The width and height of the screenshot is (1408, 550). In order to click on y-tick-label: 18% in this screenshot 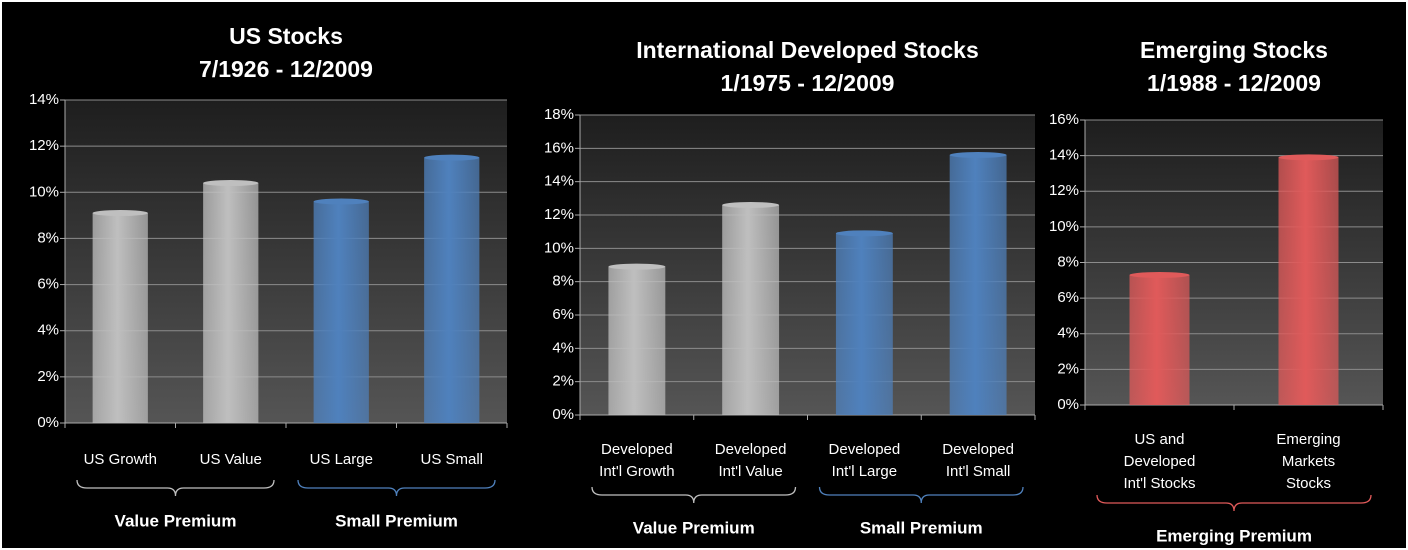, I will do `click(559, 114)`.